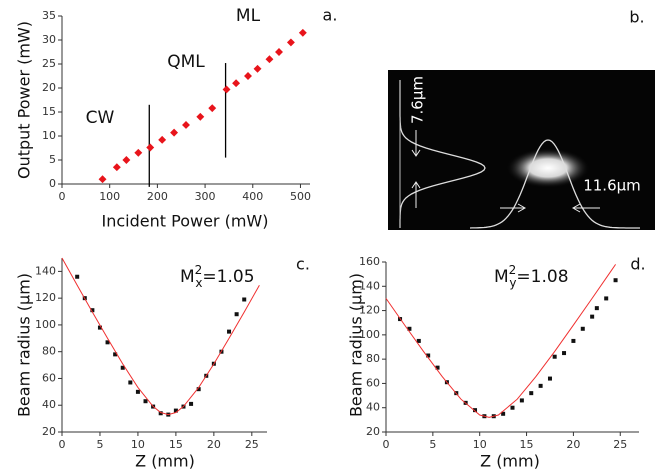 The image size is (657, 474). Describe the element at coordinates (205, 196) in the screenshot. I see `x-tick-label: 300` at that location.